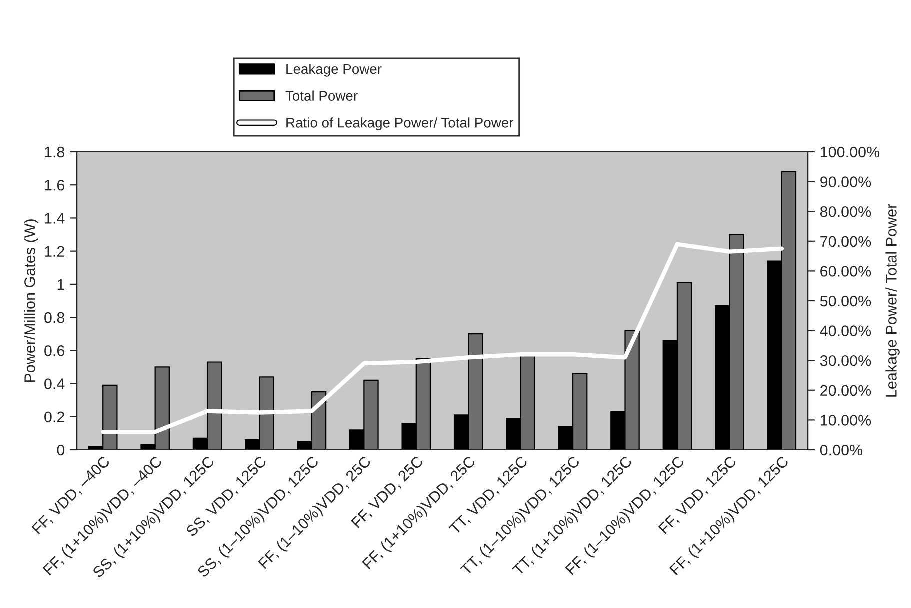  What do you see at coordinates (846, 271) in the screenshot?
I see `y2-tick-label: 60.00%` at bounding box center [846, 271].